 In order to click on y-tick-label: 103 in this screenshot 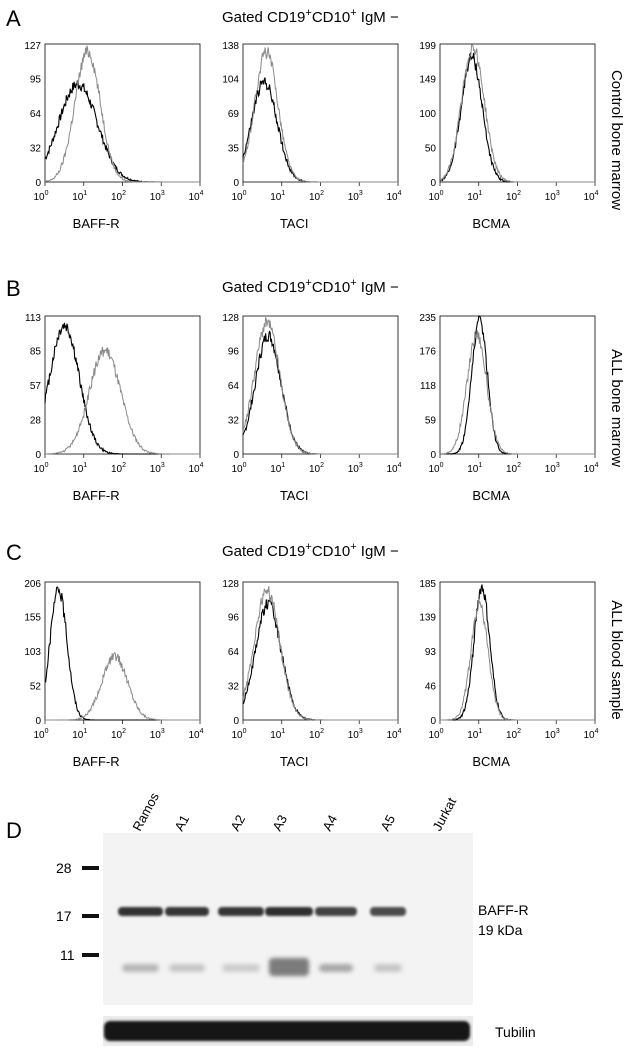, I will do `click(32, 652)`.